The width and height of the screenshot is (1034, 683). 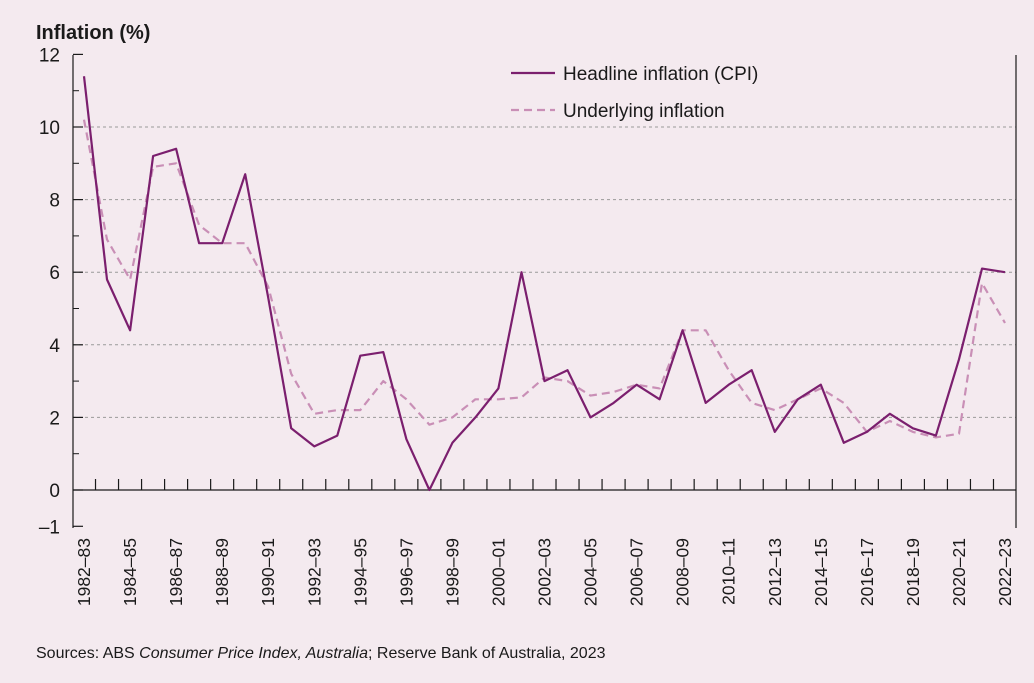 I want to click on y-tick-label: –1, so click(x=49, y=527).